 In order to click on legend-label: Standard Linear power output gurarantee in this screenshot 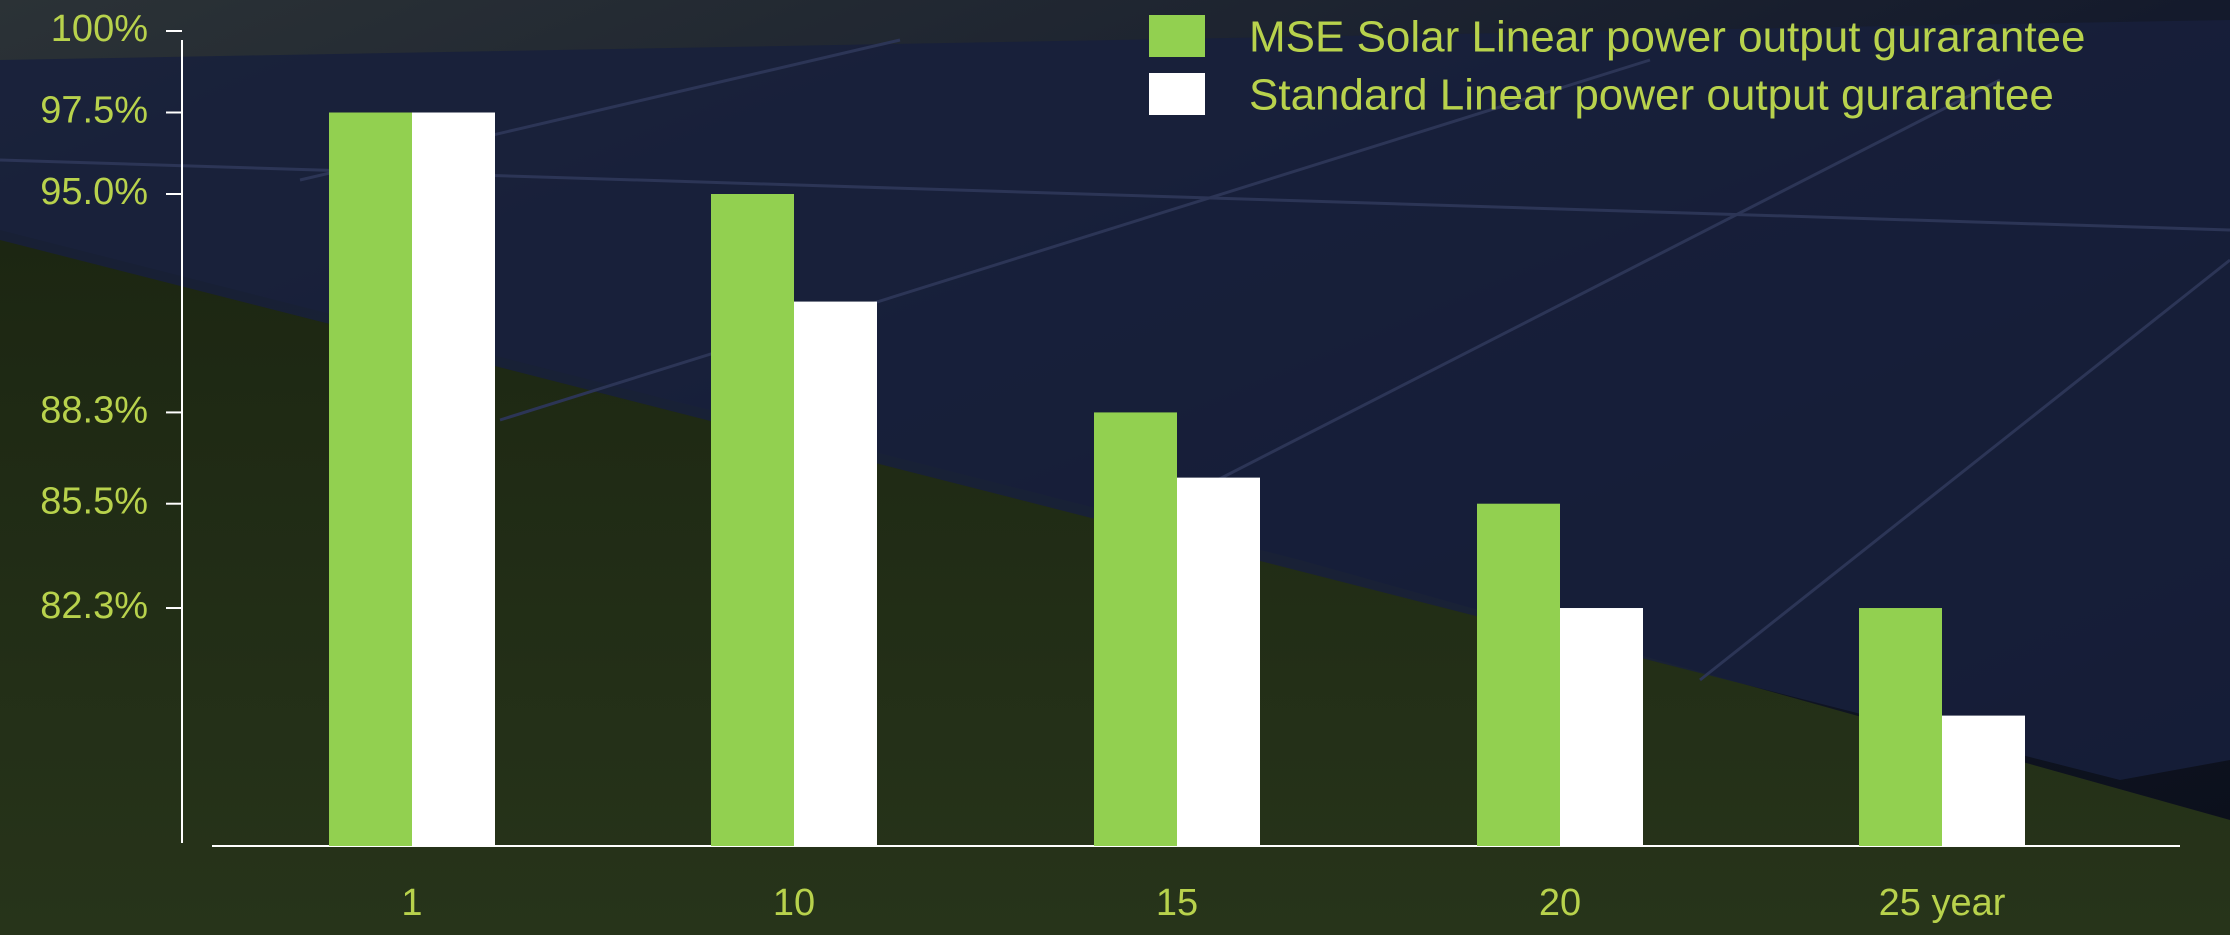, I will do `click(1651, 95)`.